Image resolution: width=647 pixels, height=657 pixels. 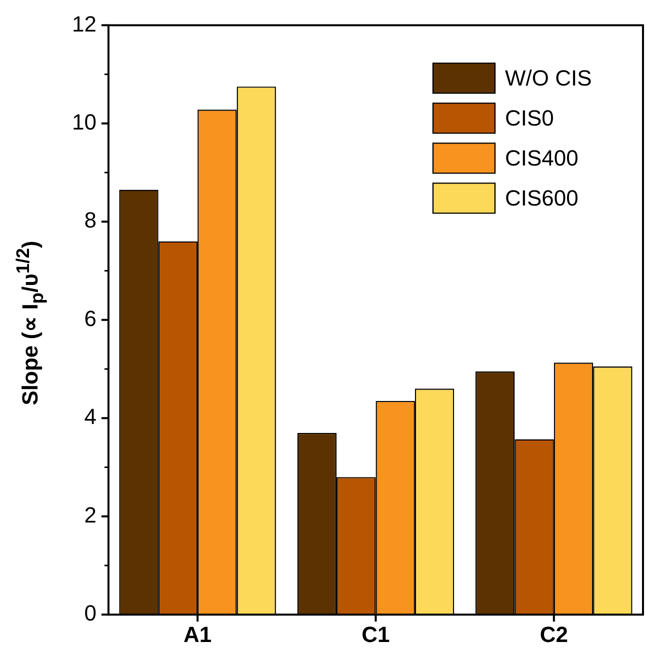 I want to click on y-tick-label: 6, so click(x=90, y=318).